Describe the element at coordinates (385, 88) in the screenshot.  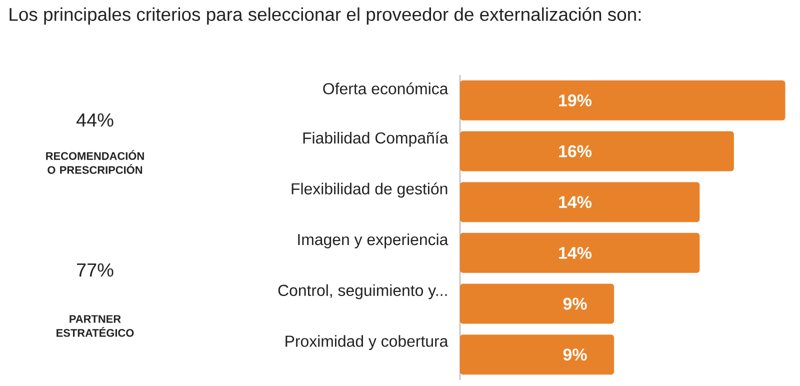
I see `y-tick-label: Oferta económica` at that location.